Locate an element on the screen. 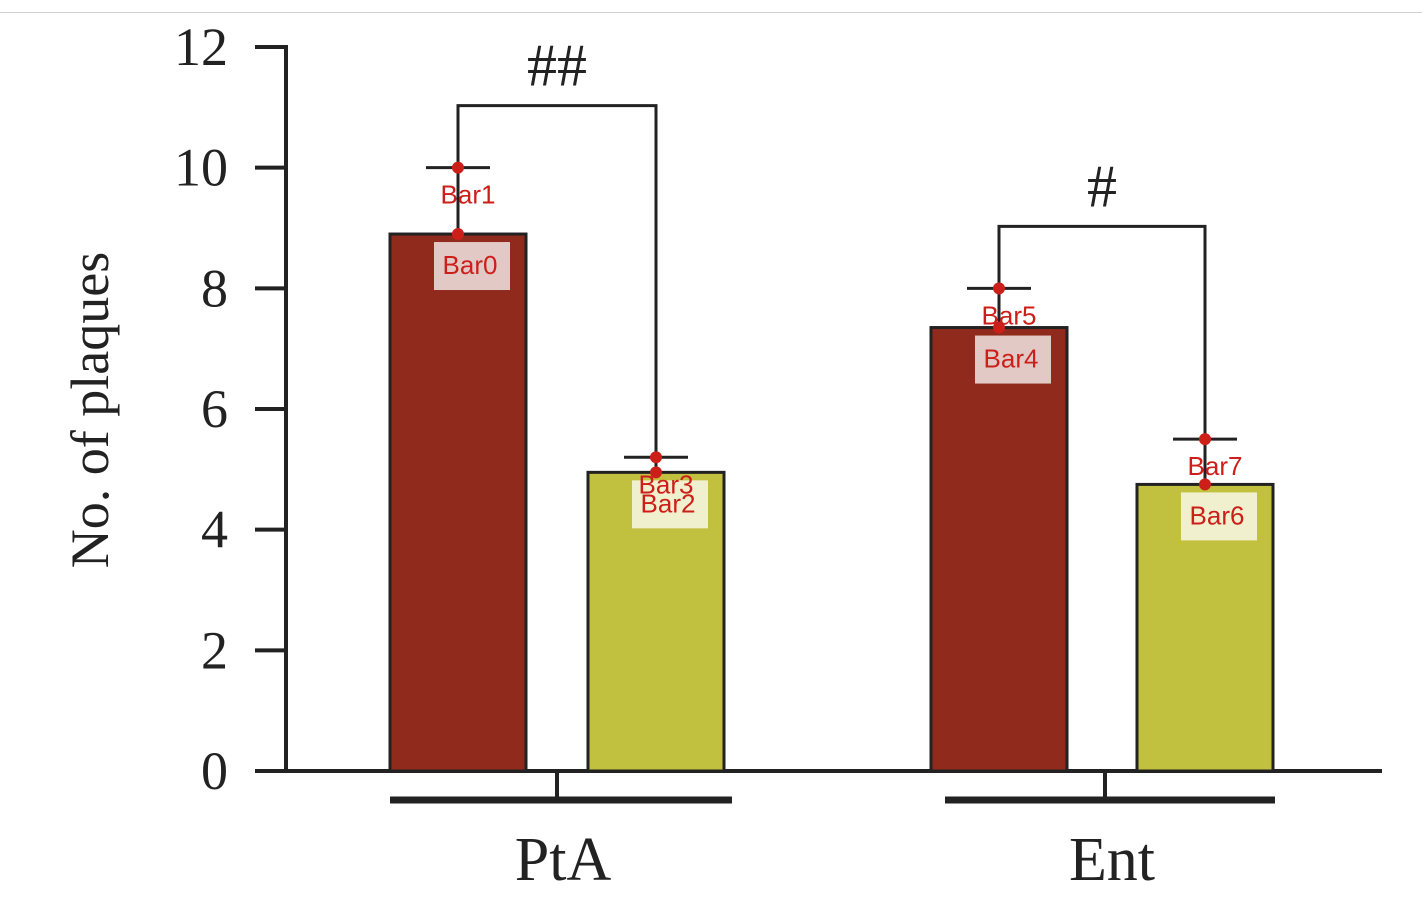 This screenshot has height=910, width=1422. significance-label: ## is located at coordinates (557, 66).